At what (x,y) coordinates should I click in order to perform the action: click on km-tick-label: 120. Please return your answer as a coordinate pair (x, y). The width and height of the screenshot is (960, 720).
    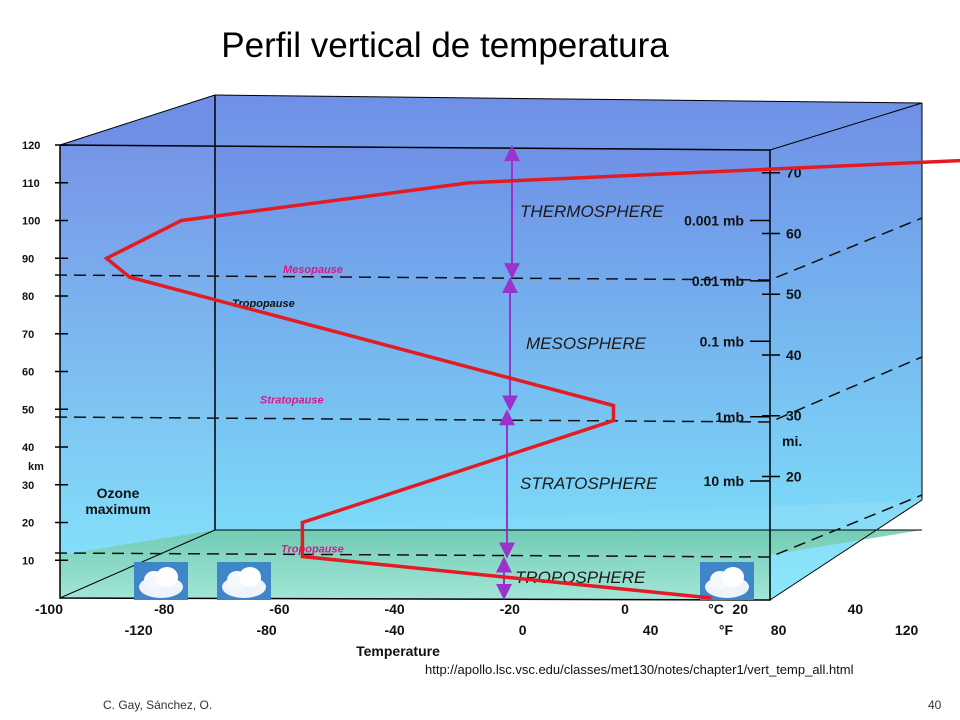
    Looking at the image, I should click on (31, 146).